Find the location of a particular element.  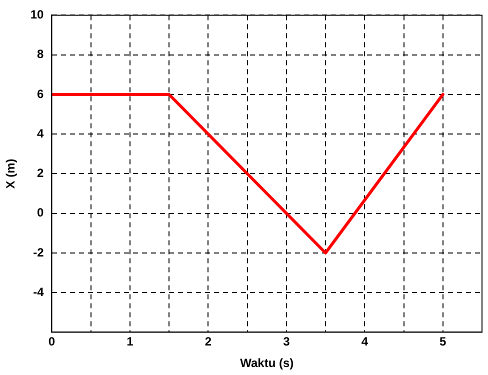

x-tick-label: 2 is located at coordinates (208, 341).